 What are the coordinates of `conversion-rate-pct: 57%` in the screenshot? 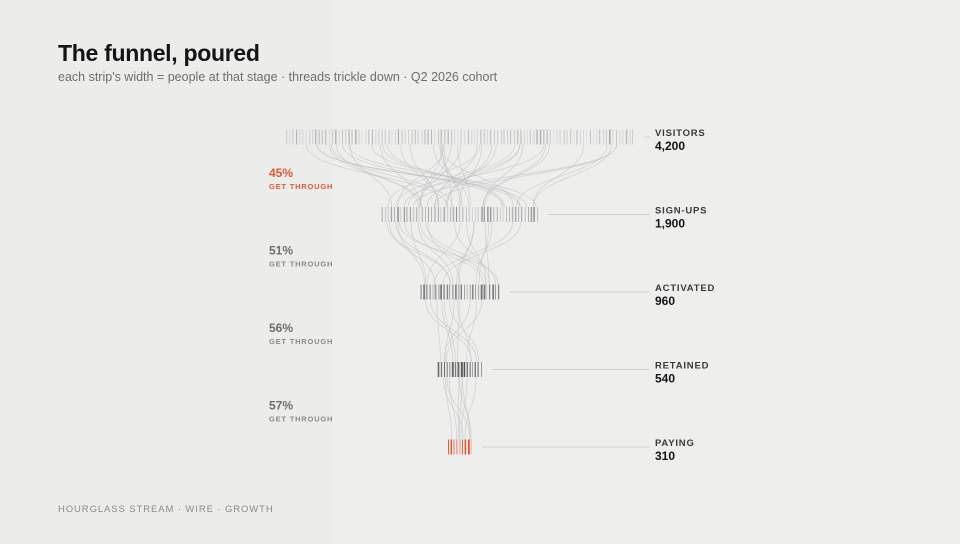 It's located at (281, 405).